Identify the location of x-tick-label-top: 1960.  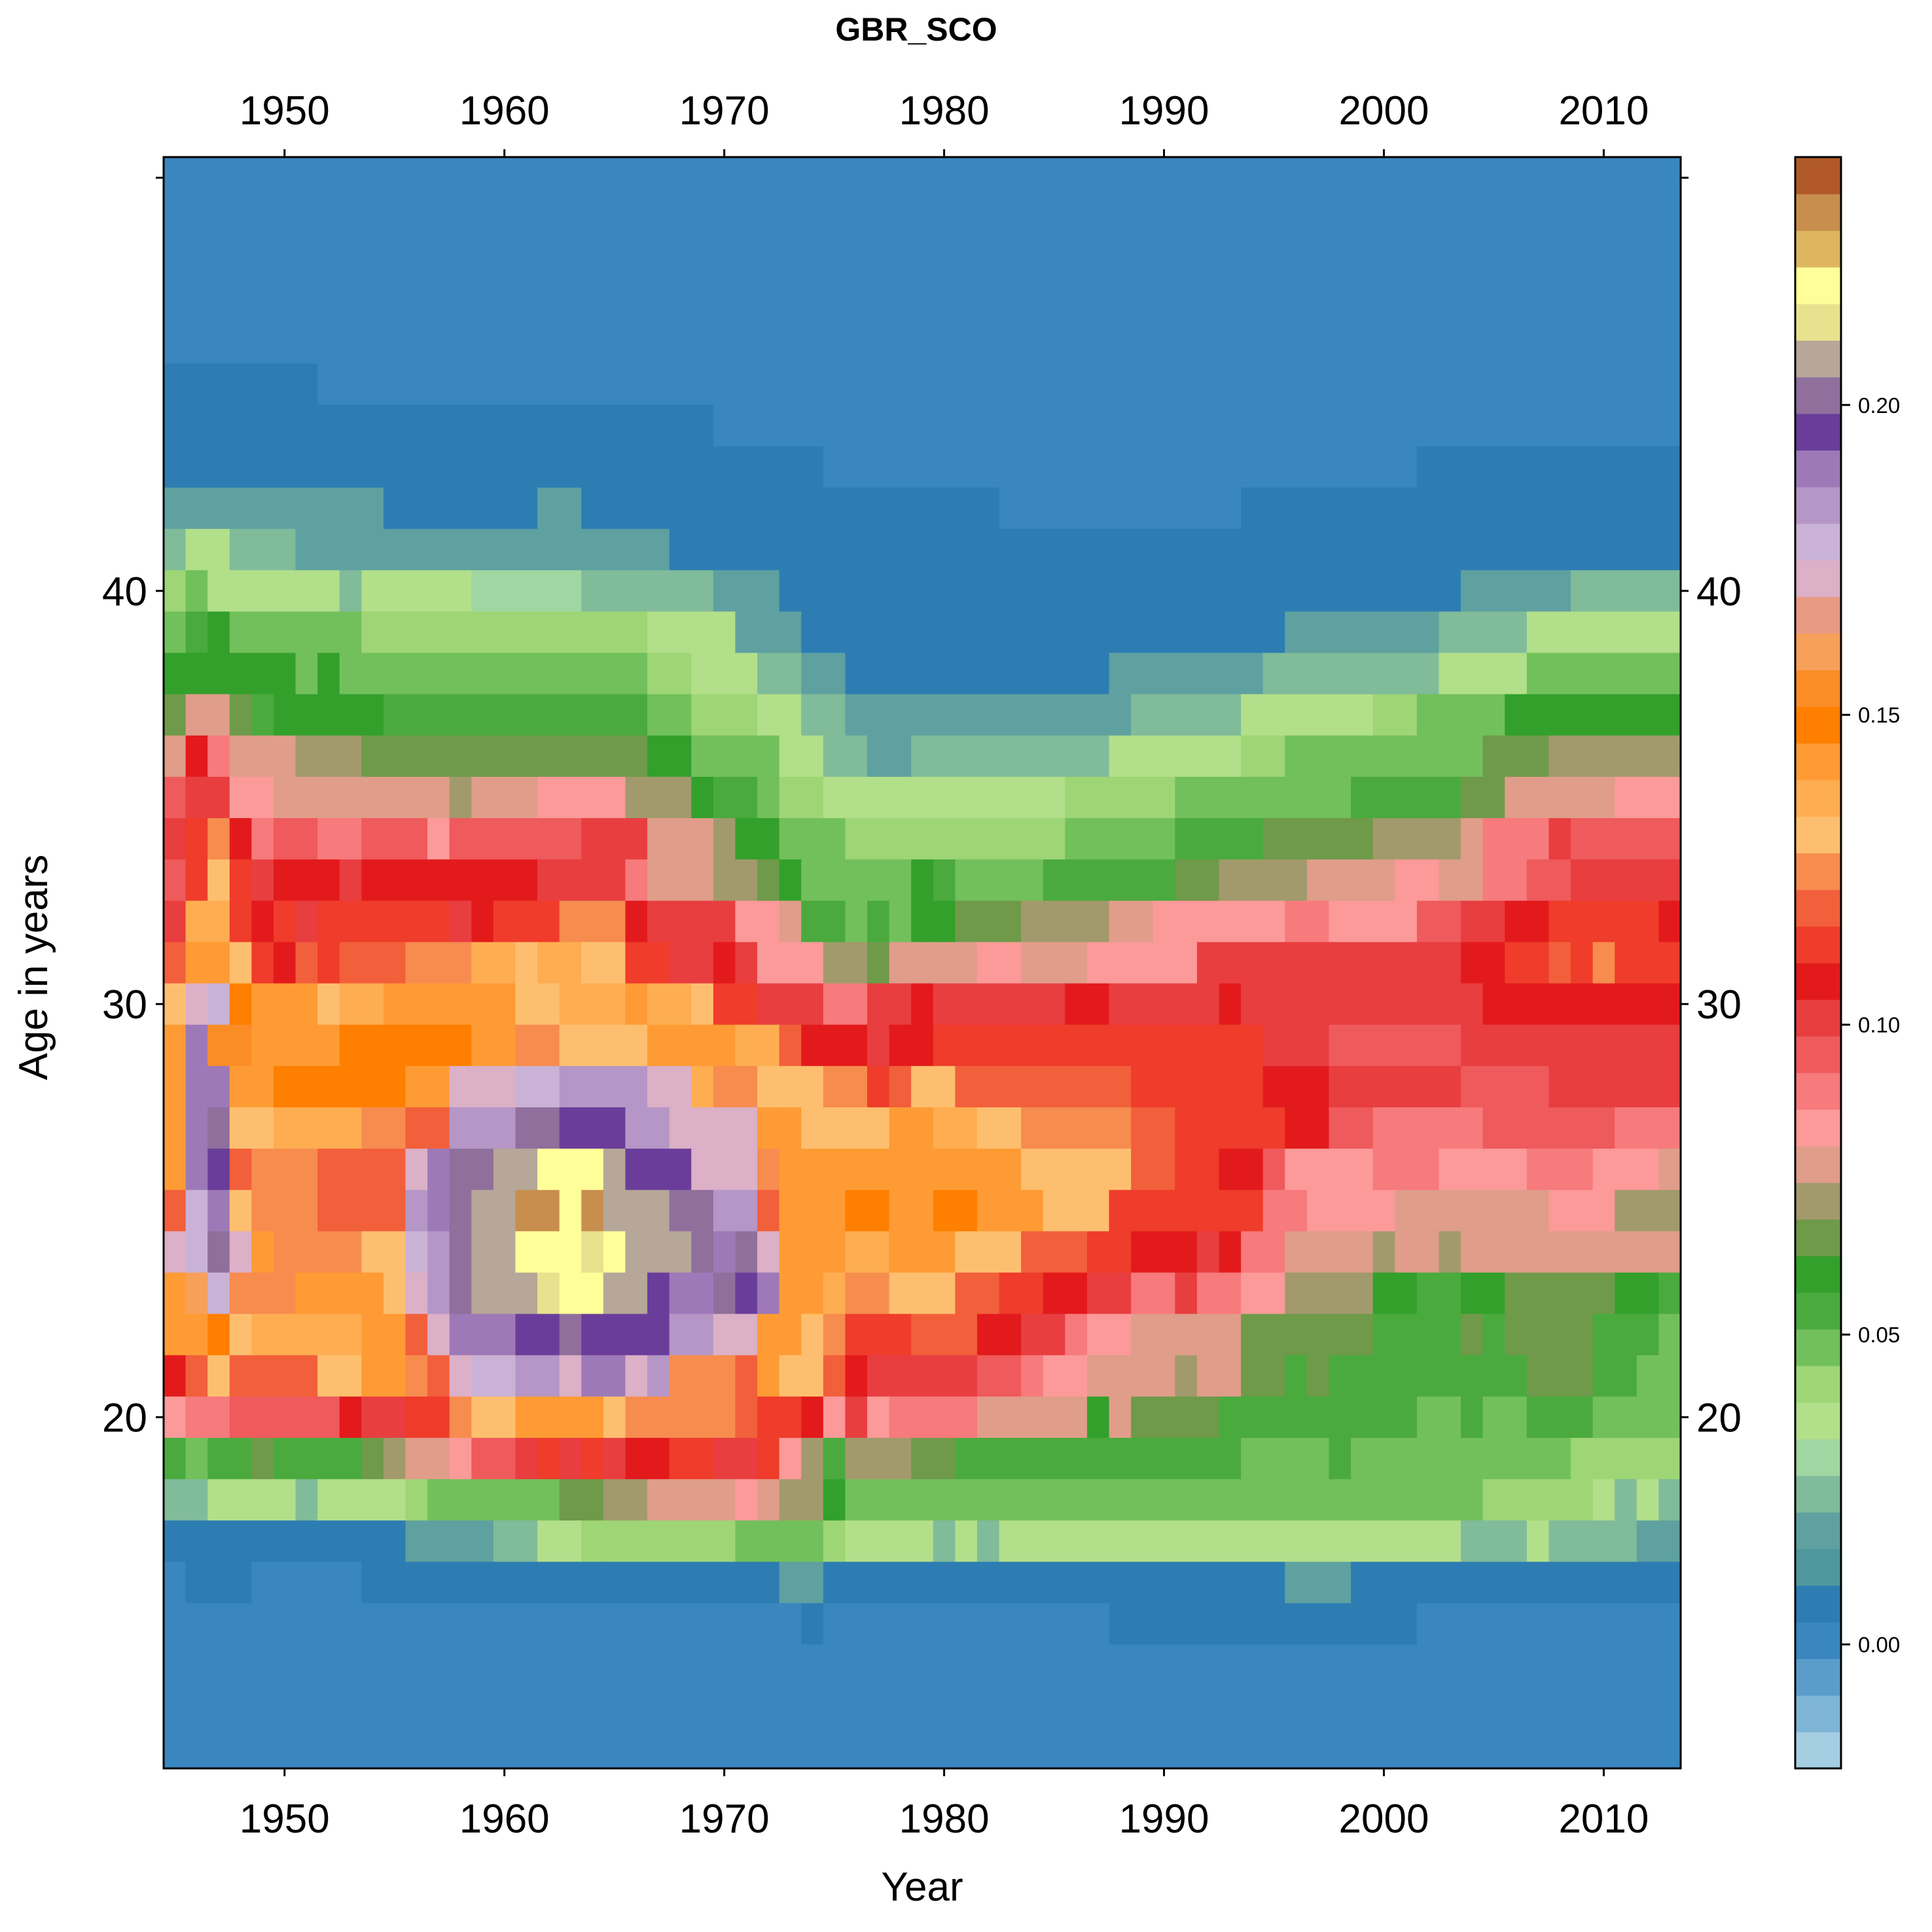
(504, 111).